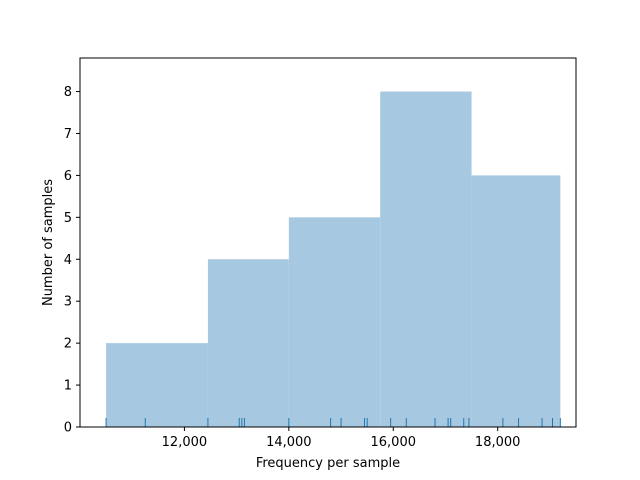 The image size is (640, 480). Describe the element at coordinates (68, 134) in the screenshot. I see `y-tick-label-7: 7` at that location.